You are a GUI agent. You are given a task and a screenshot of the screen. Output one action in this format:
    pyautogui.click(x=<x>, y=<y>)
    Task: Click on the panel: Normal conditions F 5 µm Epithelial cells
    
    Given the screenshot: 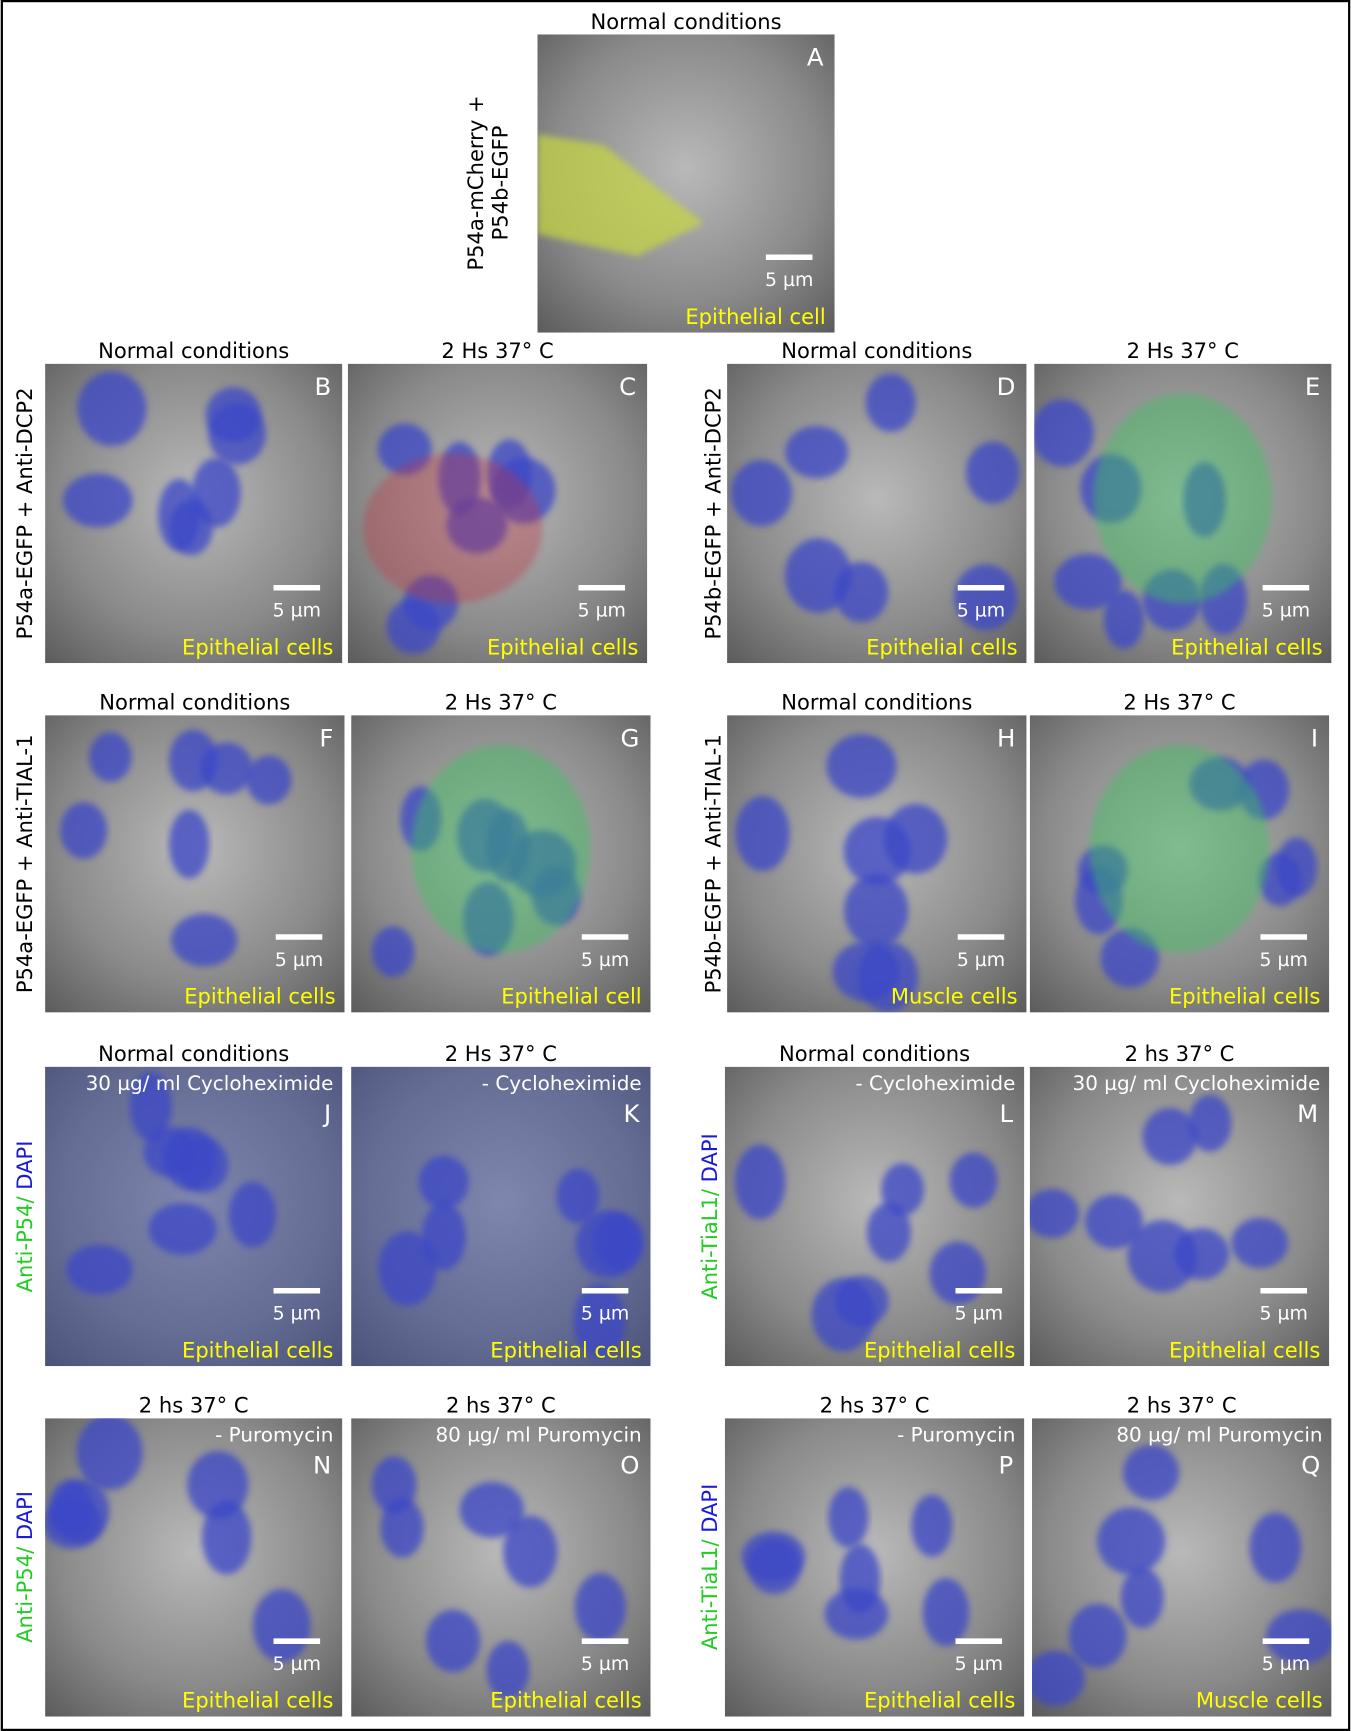 What is the action you would take?
    pyautogui.click(x=195, y=851)
    